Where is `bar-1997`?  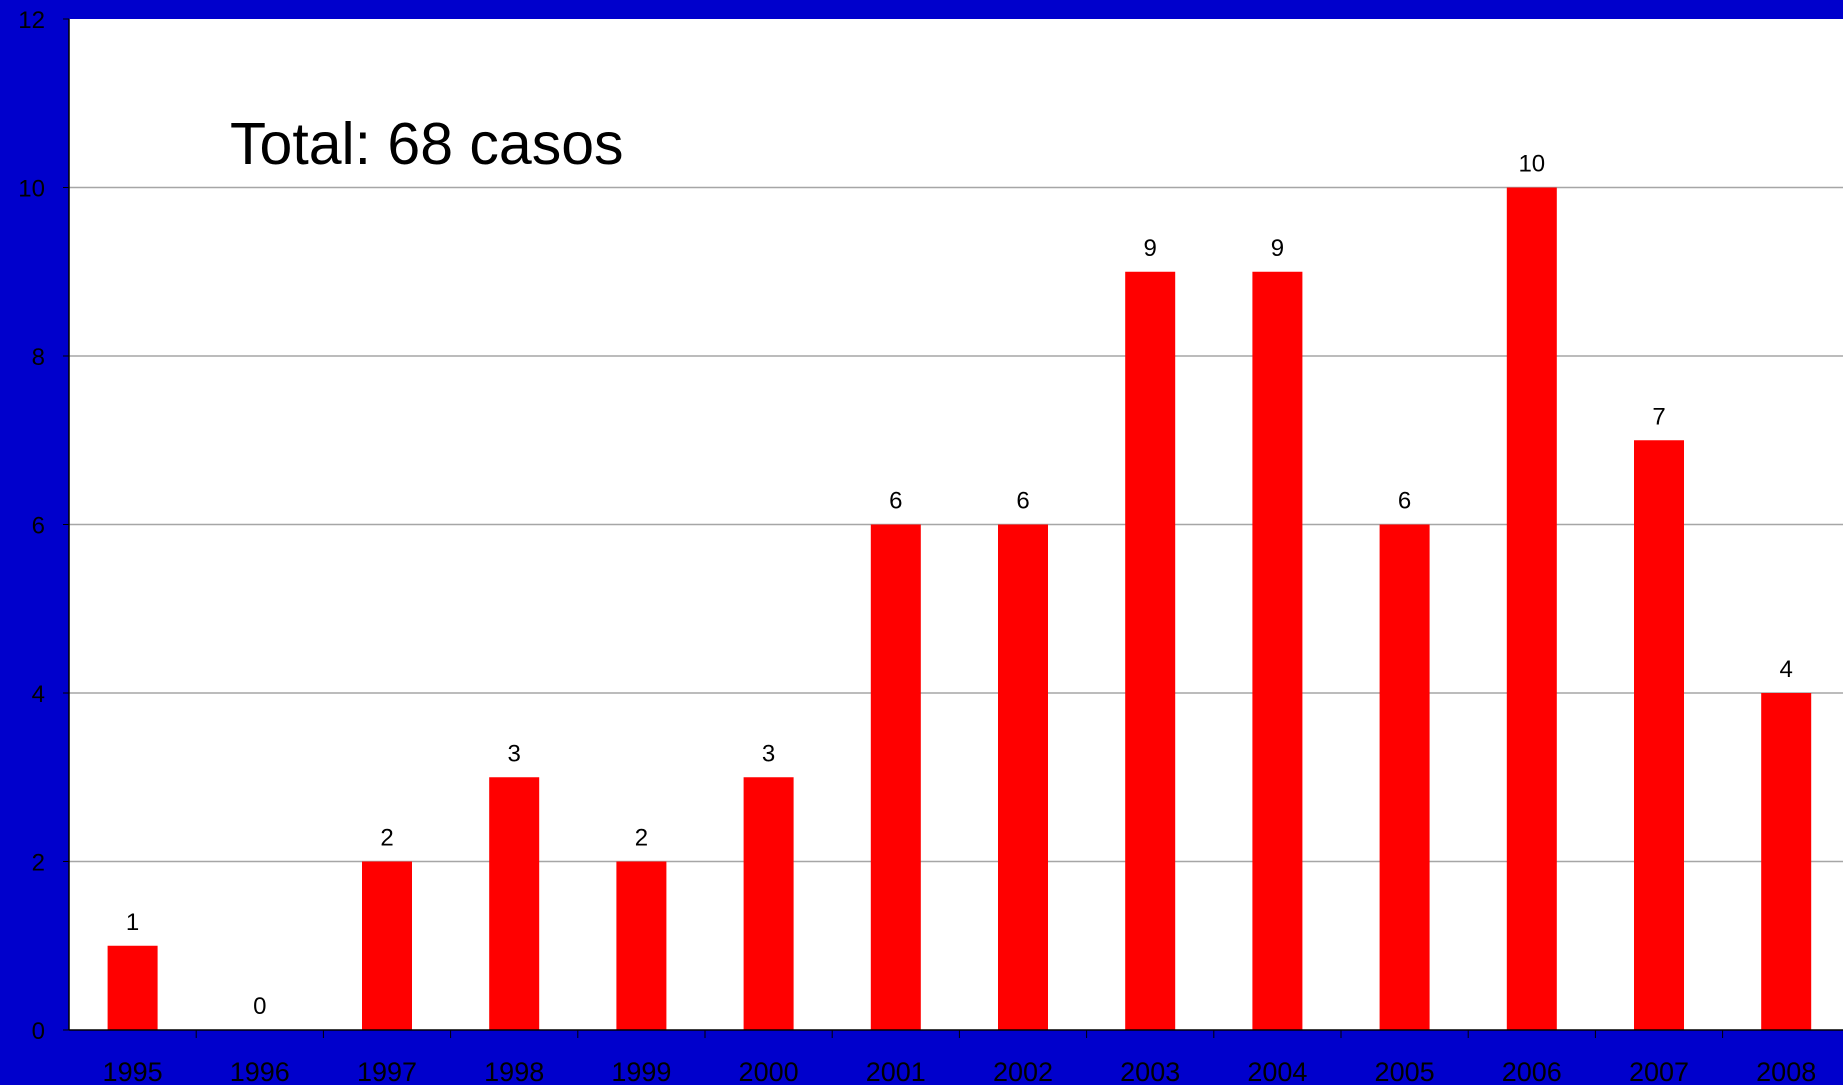
bar-1997 is located at coordinates (387, 945).